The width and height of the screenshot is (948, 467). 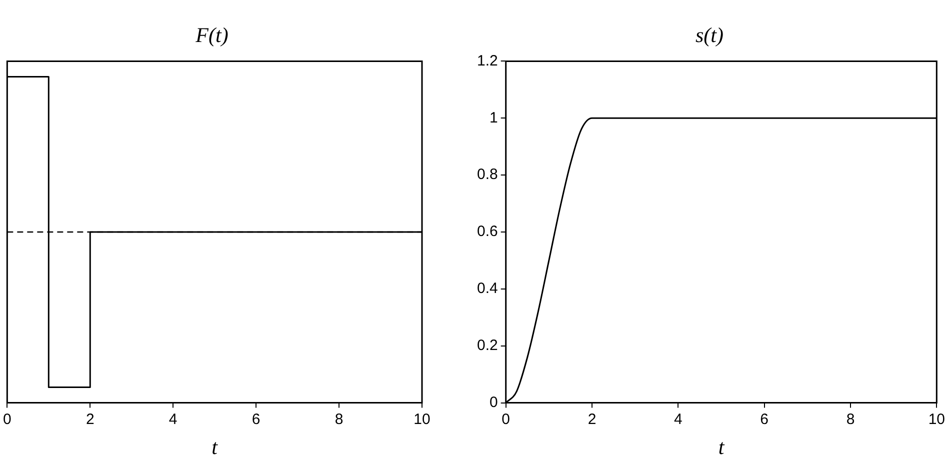 What do you see at coordinates (487, 175) in the screenshot?
I see `y-tick-label: 0.8` at bounding box center [487, 175].